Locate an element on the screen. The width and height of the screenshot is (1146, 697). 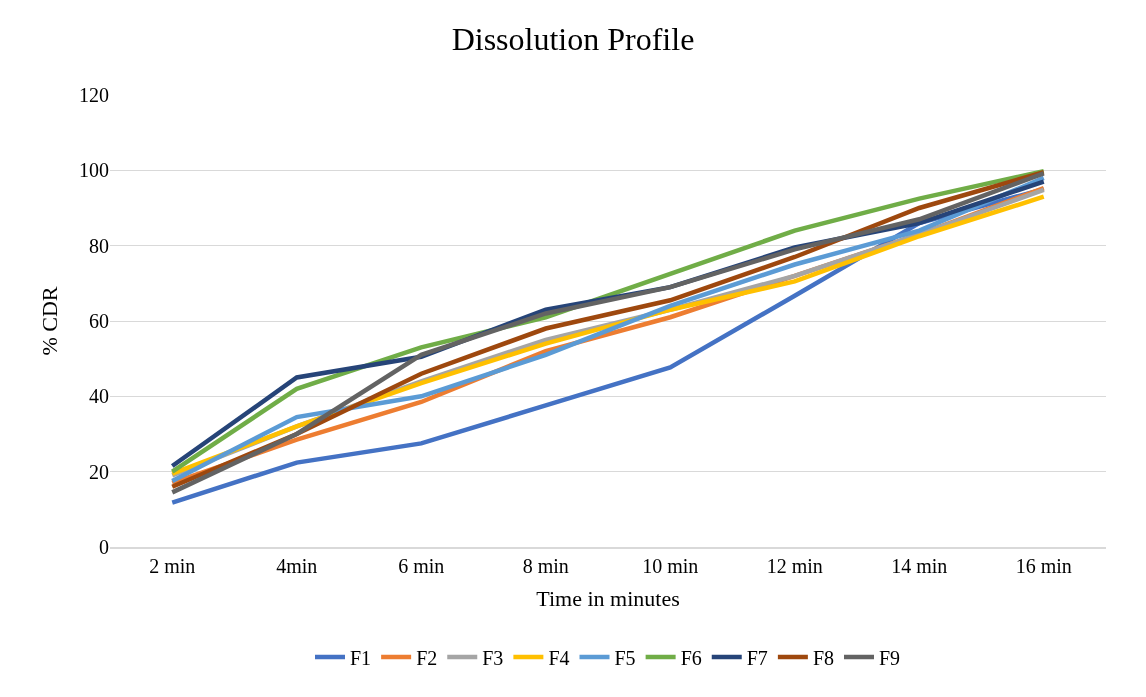
legend-label: F7 is located at coordinates (757, 657).